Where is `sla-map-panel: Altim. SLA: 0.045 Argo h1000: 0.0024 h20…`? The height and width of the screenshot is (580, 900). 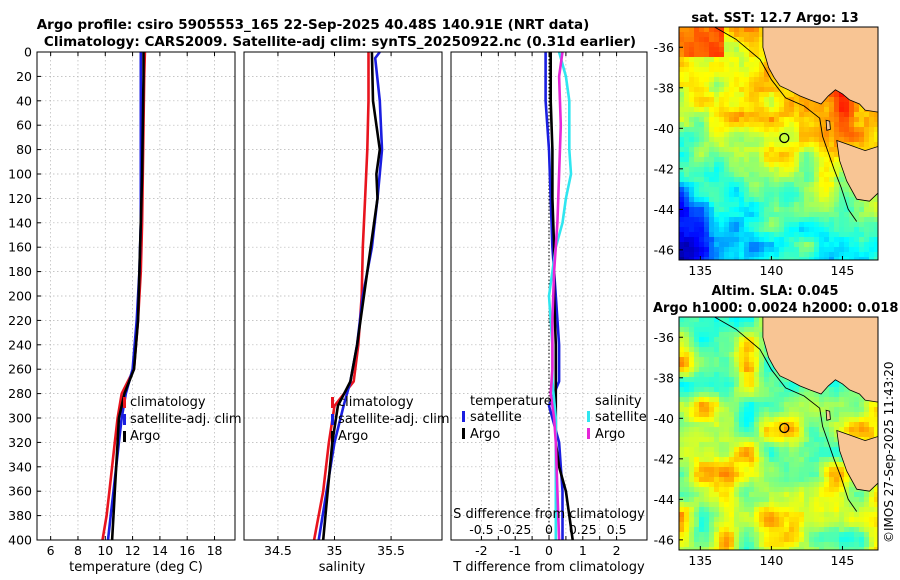 sla-map-panel: Altim. SLA: 0.045 Argo h1000: 0.0024 h20… is located at coordinates (775, 426).